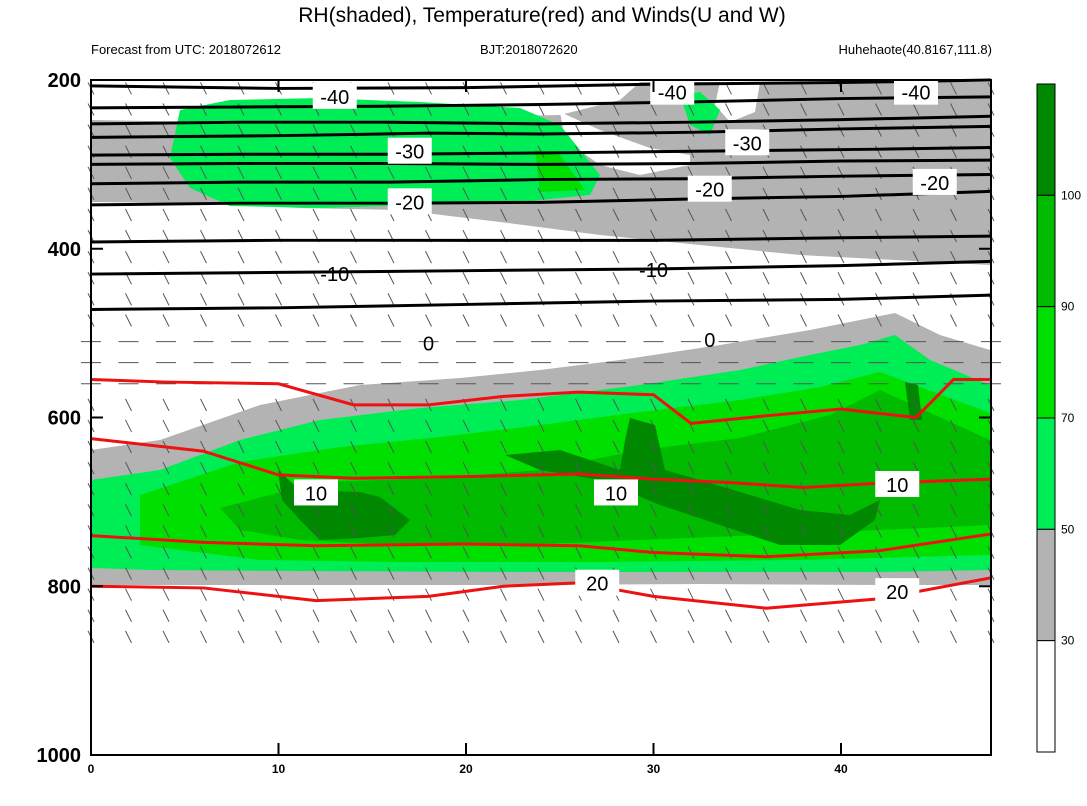 The height and width of the screenshot is (806, 1087). I want to click on temperature-contour-black, so click(541, 162).